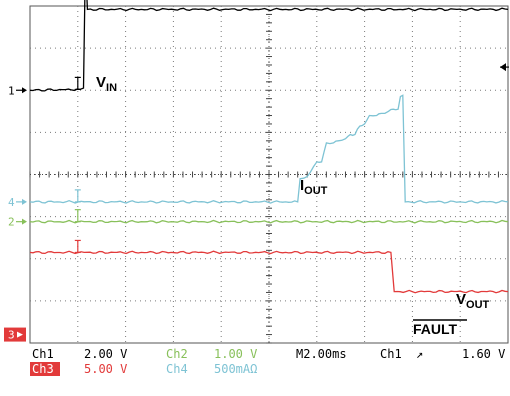 The width and height of the screenshot is (510, 396). I want to click on trace-ch2, so click(269, 221).